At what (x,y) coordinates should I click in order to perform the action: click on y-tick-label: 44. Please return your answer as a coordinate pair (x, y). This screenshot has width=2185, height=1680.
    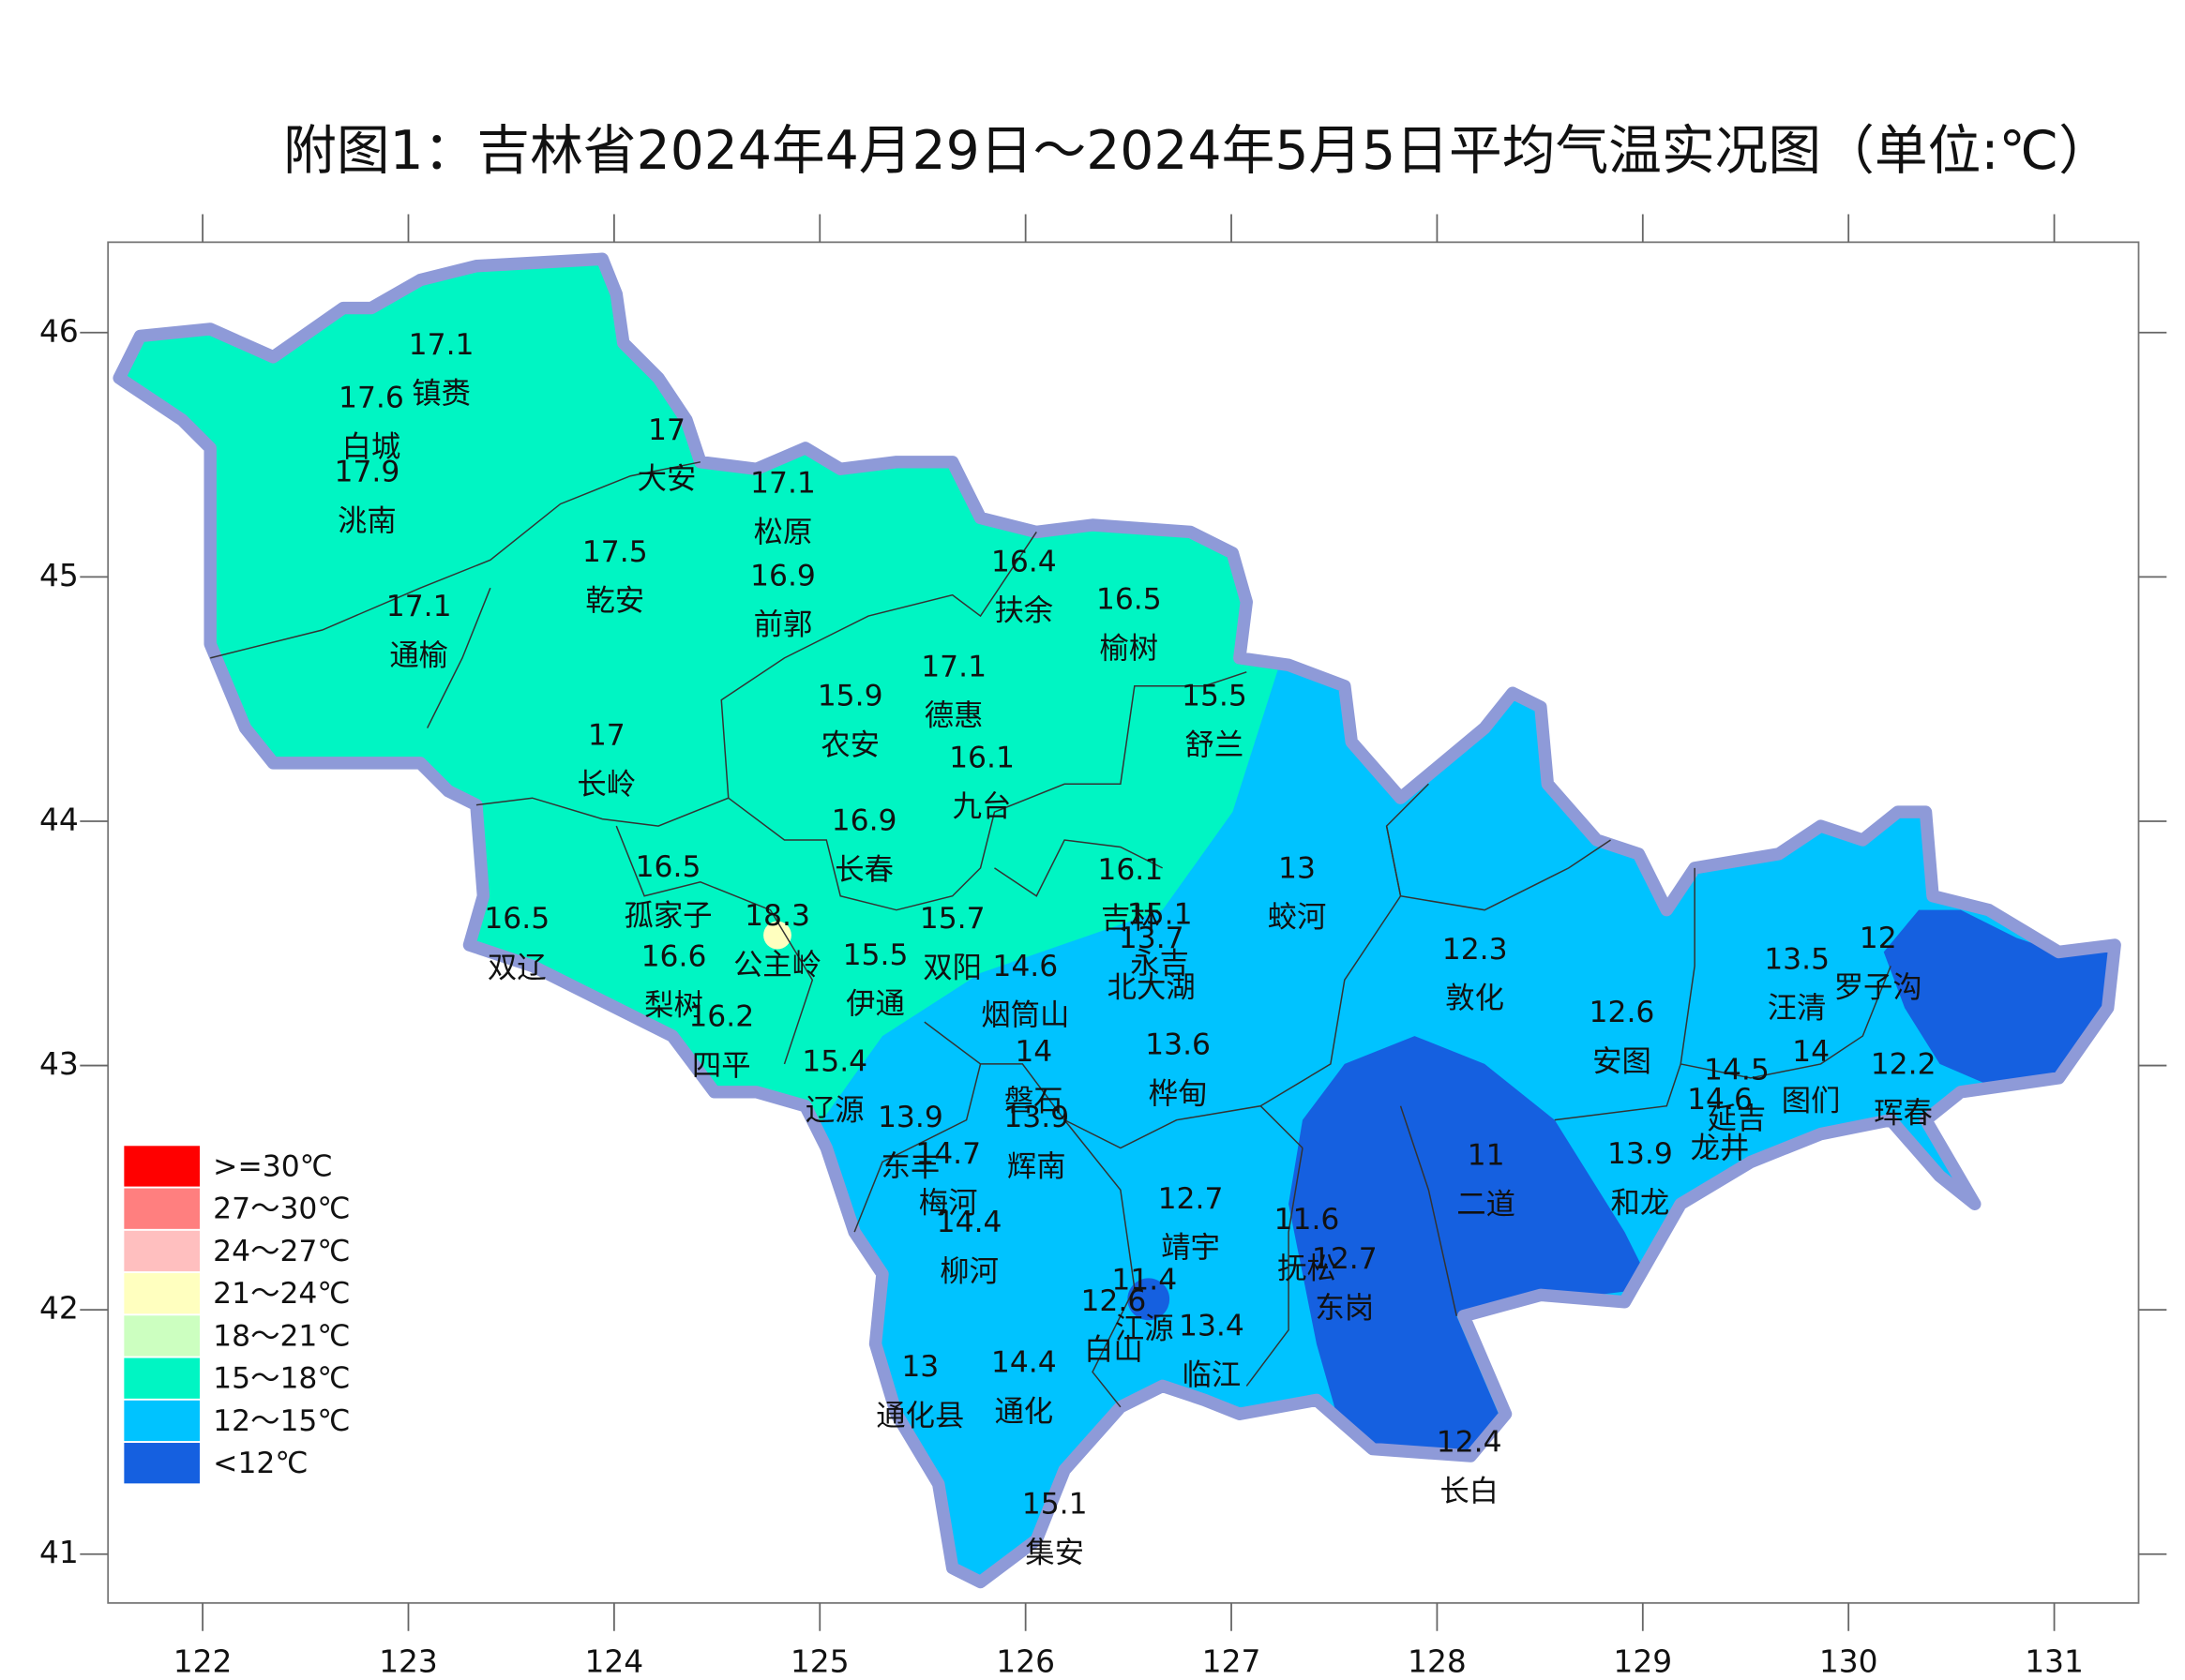
    Looking at the image, I should click on (59, 819).